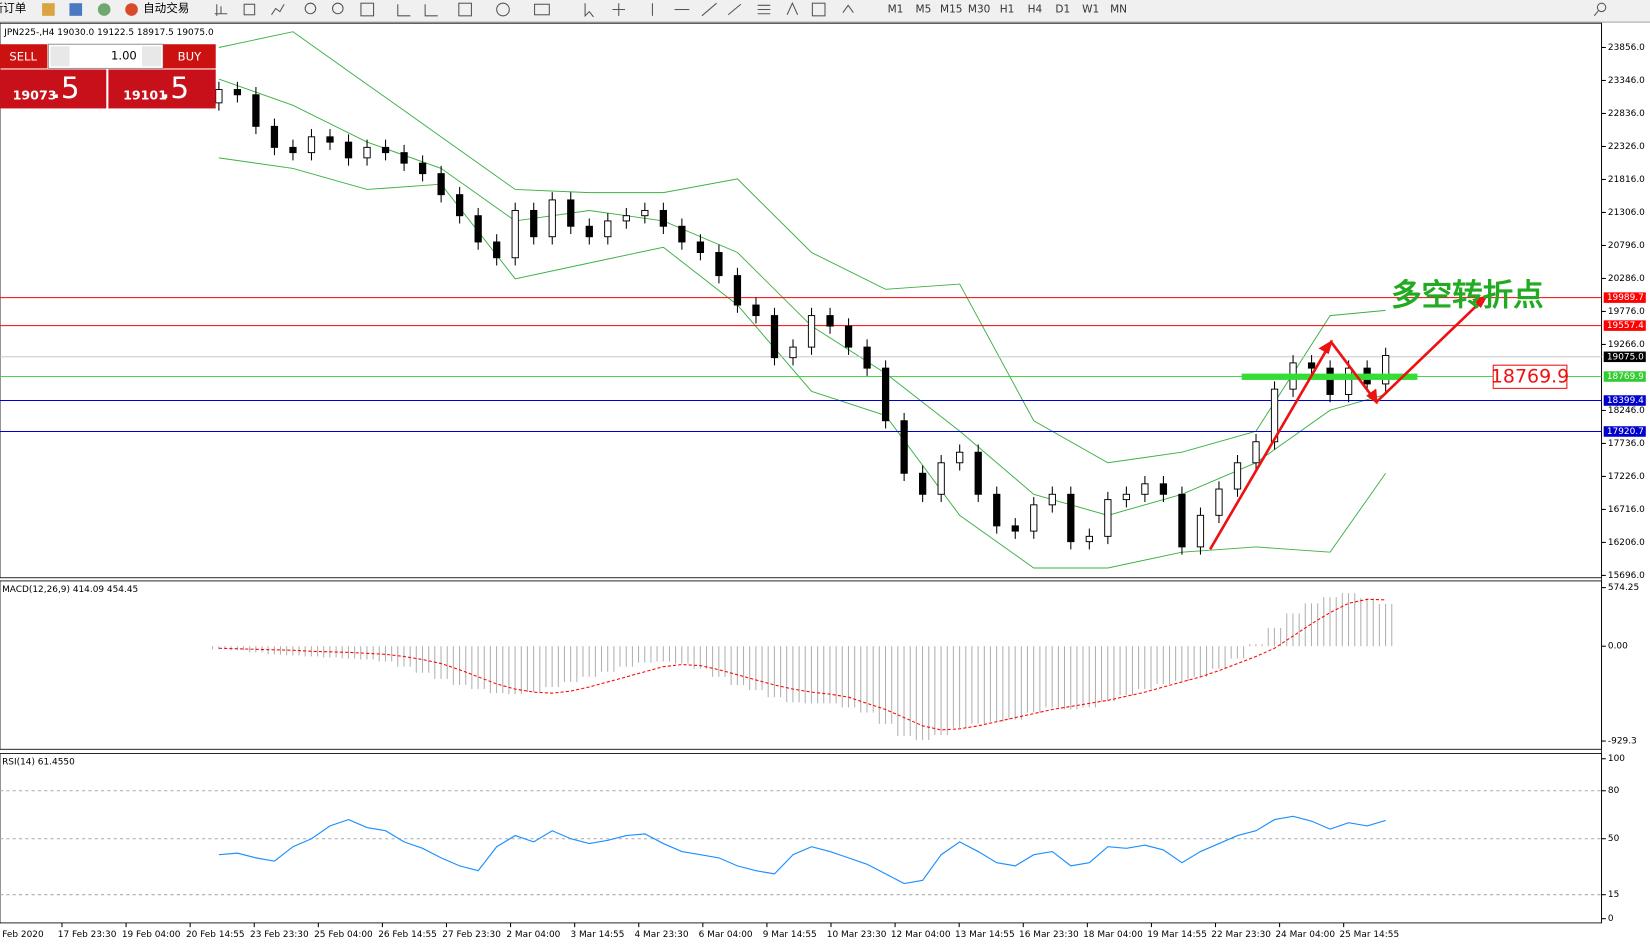 The height and width of the screenshot is (944, 1650). I want to click on ask-box, so click(162, 89).